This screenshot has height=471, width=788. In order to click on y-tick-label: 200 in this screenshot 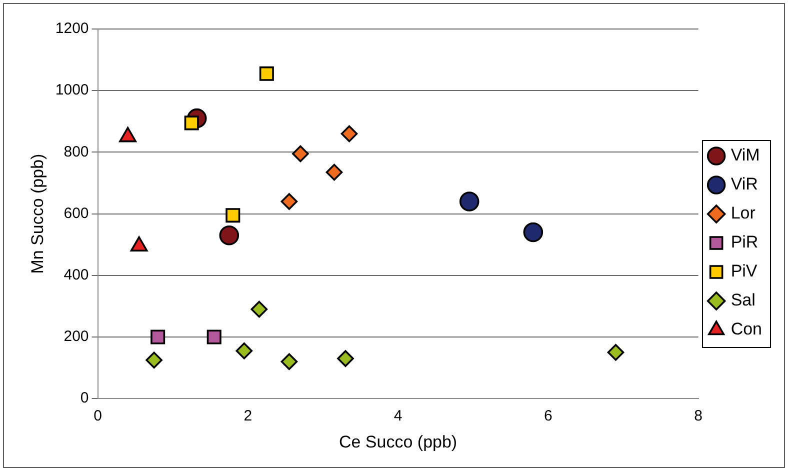, I will do `click(76, 337)`.